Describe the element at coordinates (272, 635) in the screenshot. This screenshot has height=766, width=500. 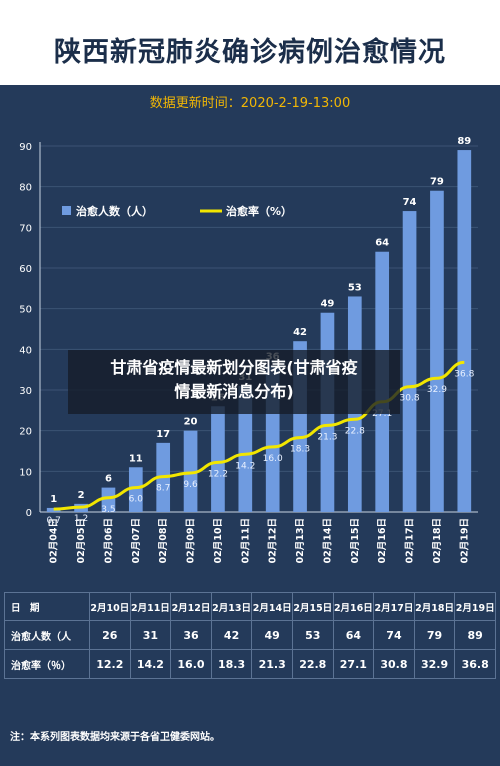
I see `table-cell: 49` at that location.